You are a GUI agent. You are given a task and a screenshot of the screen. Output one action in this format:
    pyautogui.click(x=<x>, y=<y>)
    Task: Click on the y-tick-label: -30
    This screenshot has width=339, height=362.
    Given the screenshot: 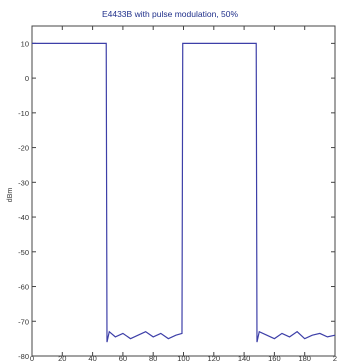 What is the action you would take?
    pyautogui.click(x=23, y=182)
    